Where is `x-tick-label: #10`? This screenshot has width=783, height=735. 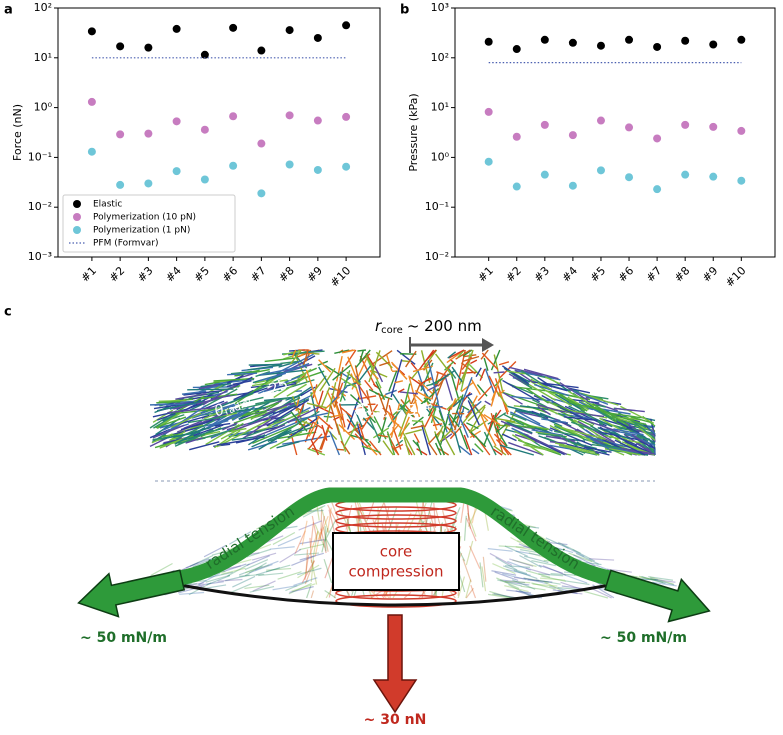 x-tick-label: #10 is located at coordinates (341, 277).